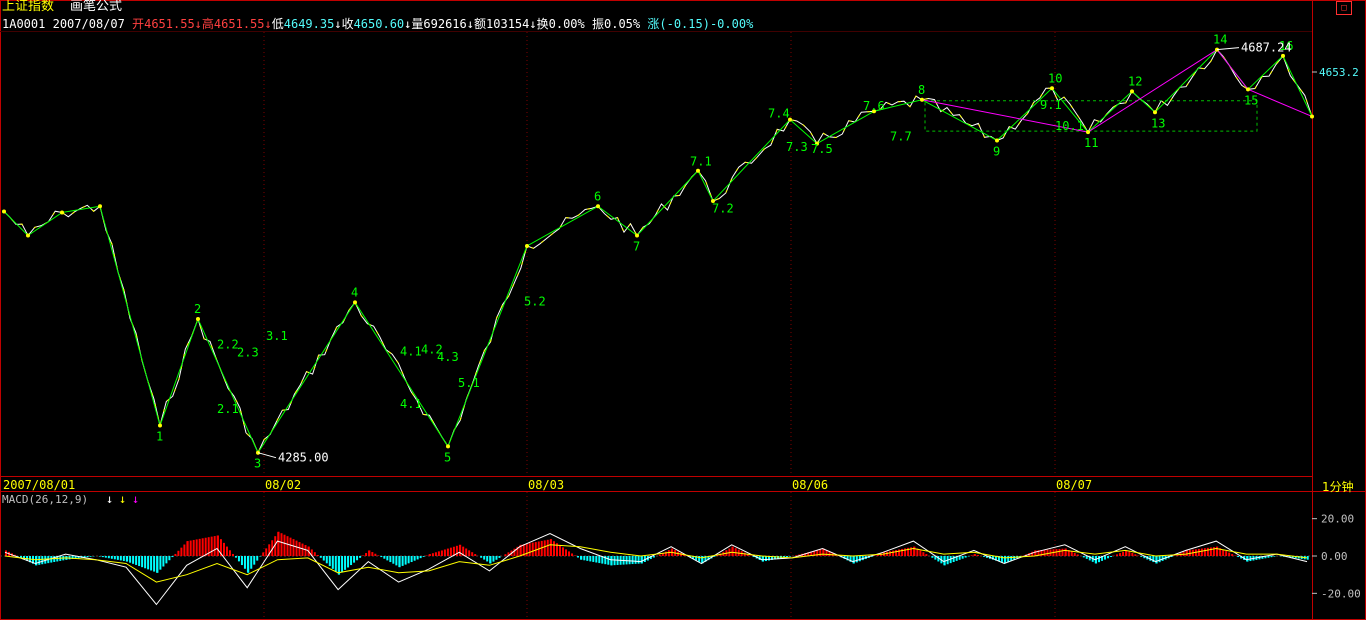  I want to click on sub-wave-label: 4.1, so click(411, 404).